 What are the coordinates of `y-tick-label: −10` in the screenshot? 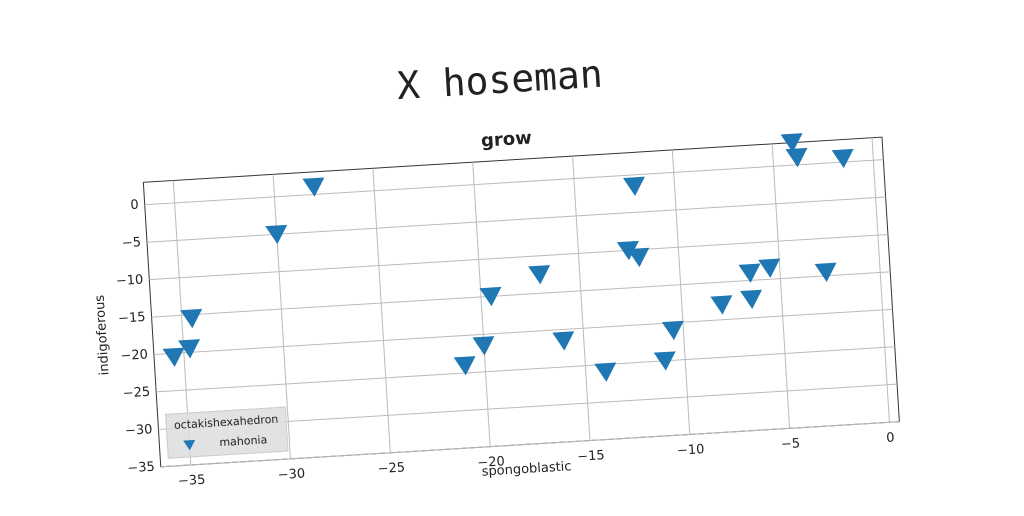 It's located at (129, 281).